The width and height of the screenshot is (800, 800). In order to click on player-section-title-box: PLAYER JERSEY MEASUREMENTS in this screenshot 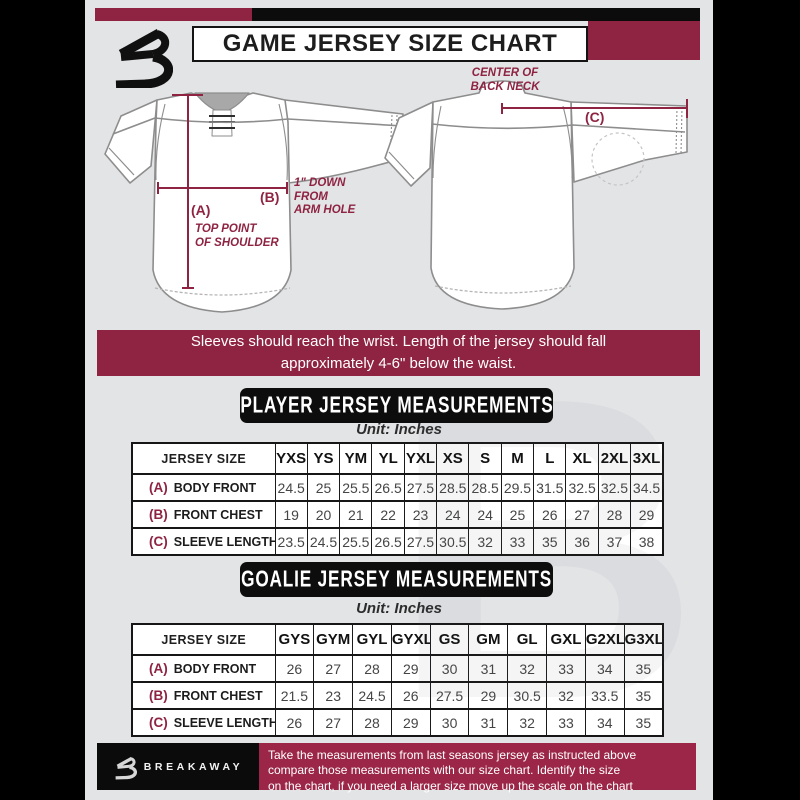, I will do `click(396, 405)`.